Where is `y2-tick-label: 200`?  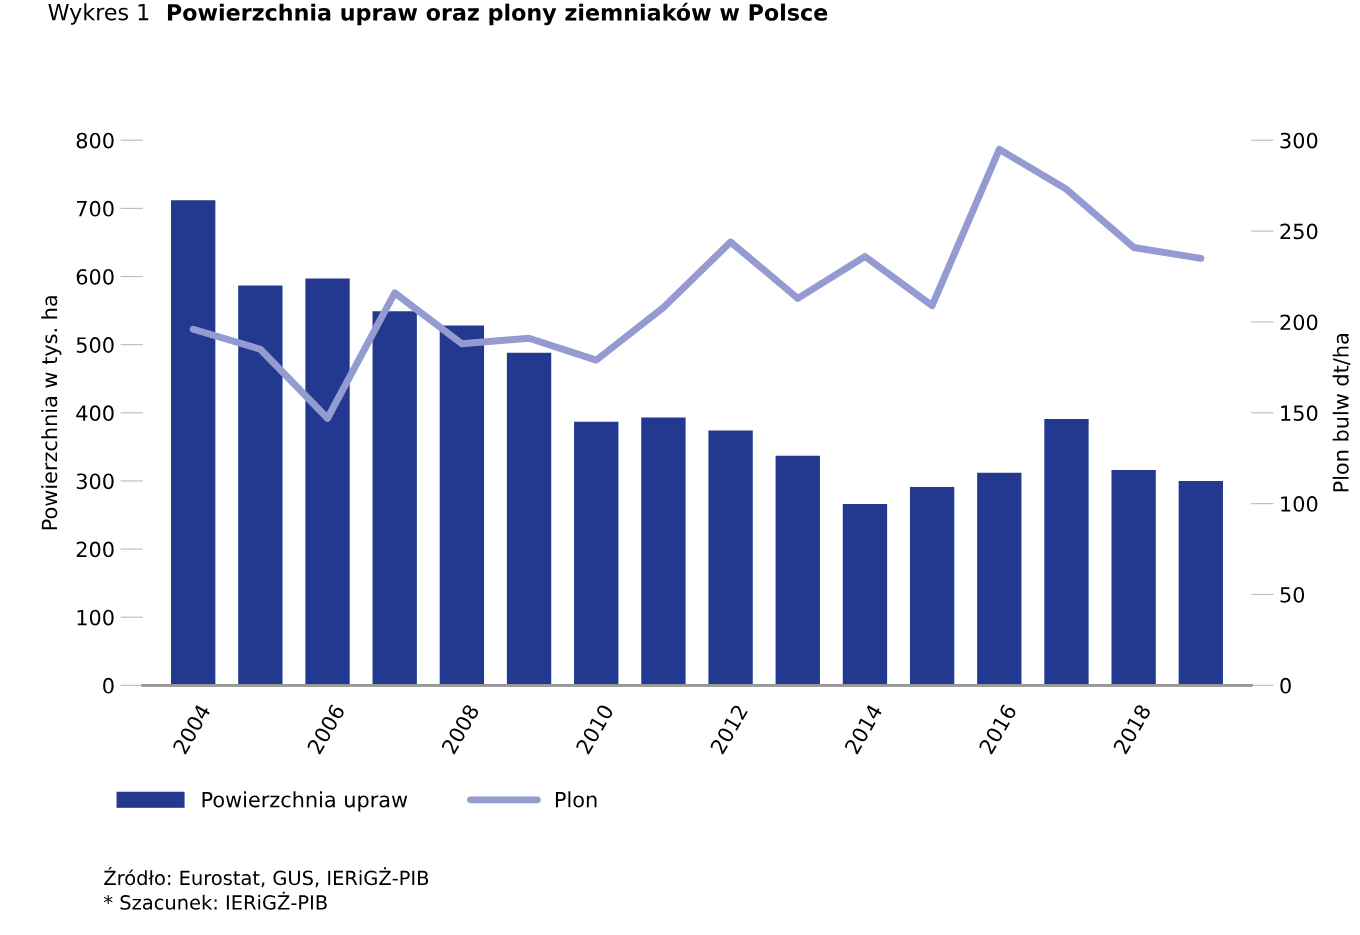 y2-tick-label: 200 is located at coordinates (1299, 322).